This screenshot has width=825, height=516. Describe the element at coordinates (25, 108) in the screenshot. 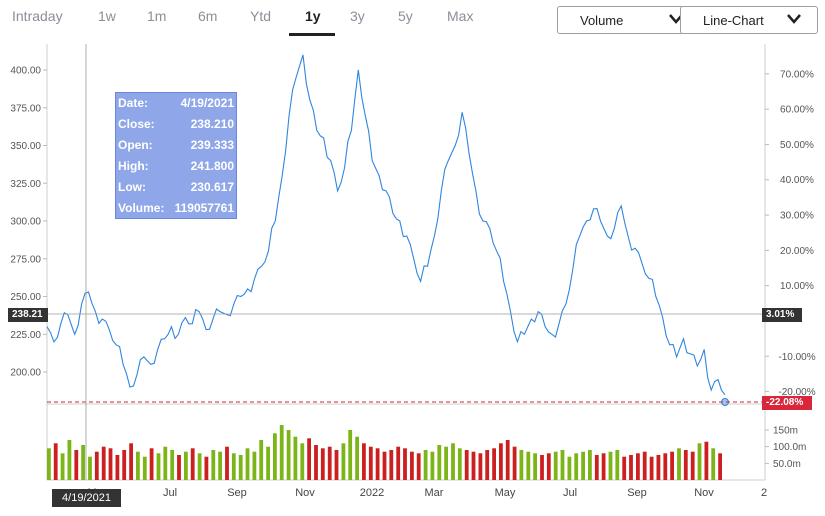

I see `y-tick-label: 375.00` at that location.